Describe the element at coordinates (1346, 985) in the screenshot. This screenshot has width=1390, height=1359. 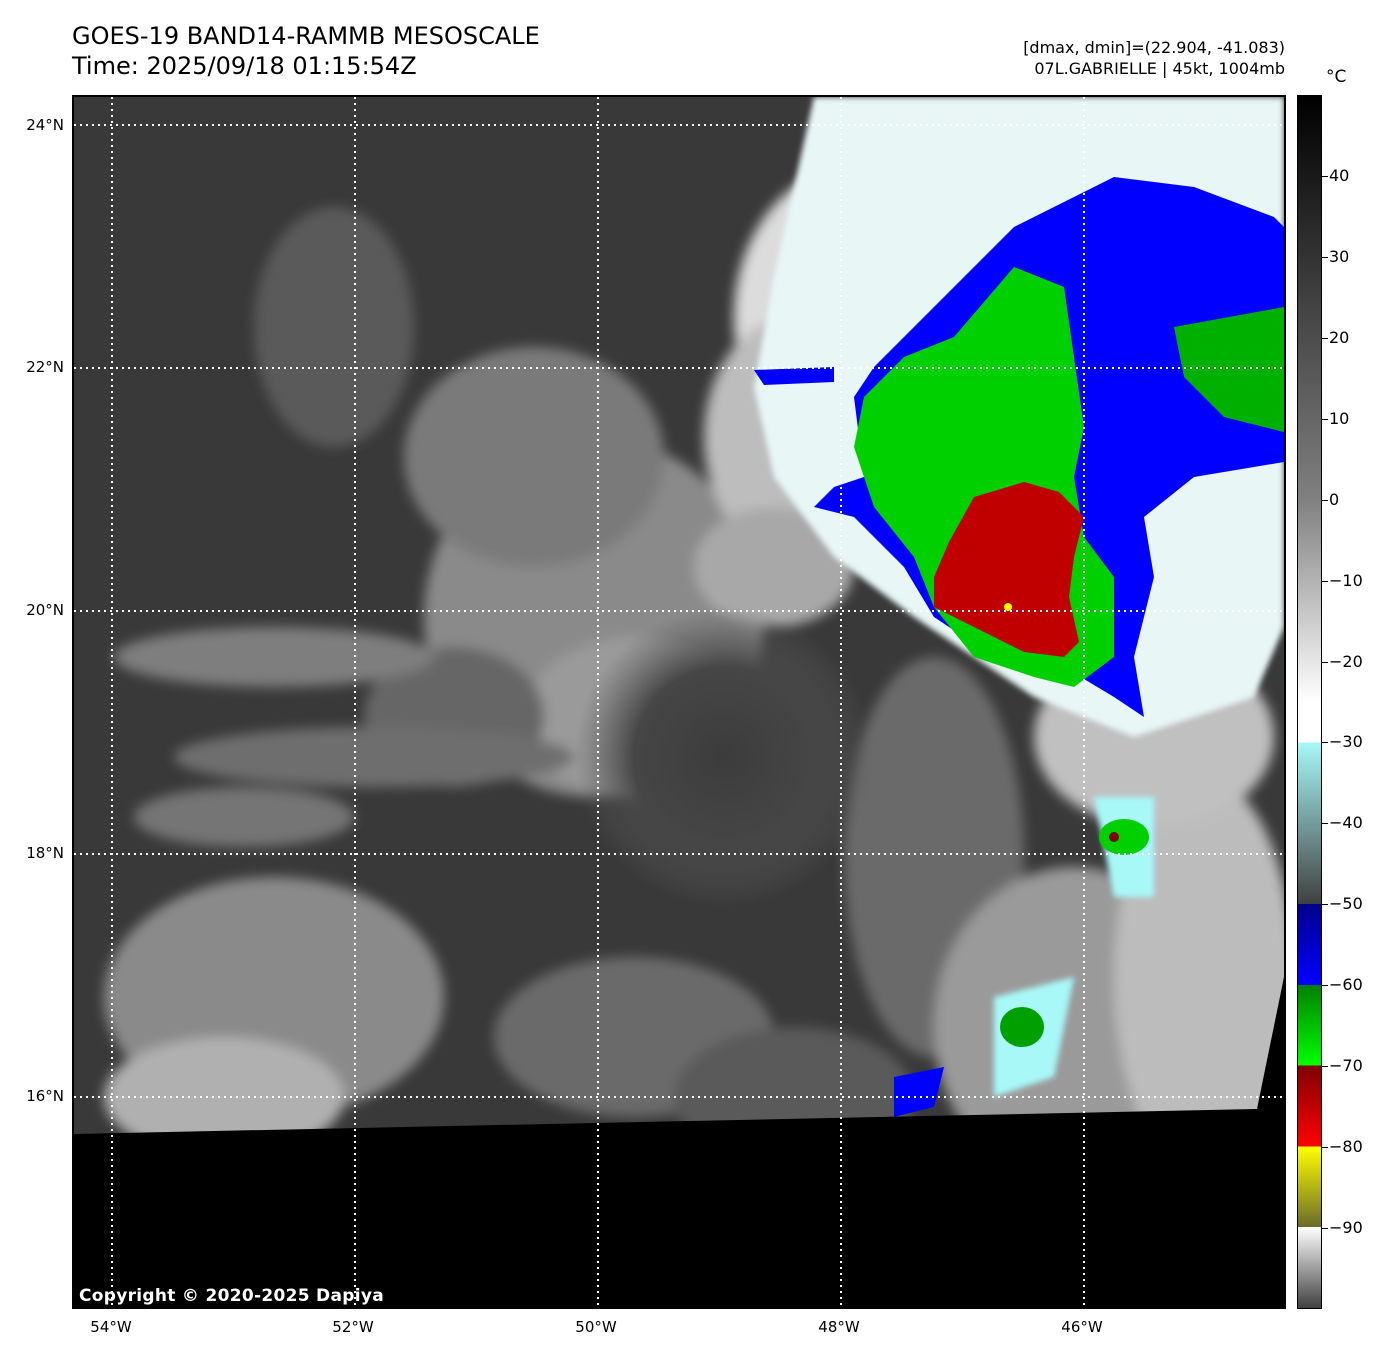
I see `colorbar-tick-label: −60` at that location.